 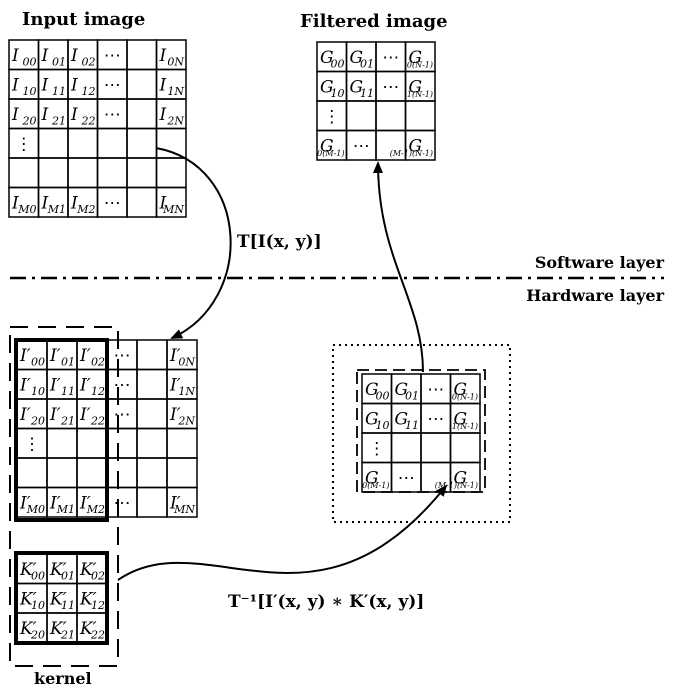 What do you see at coordinates (182, 355) in the screenshot?
I see `grid-cell: I′0N` at bounding box center [182, 355].